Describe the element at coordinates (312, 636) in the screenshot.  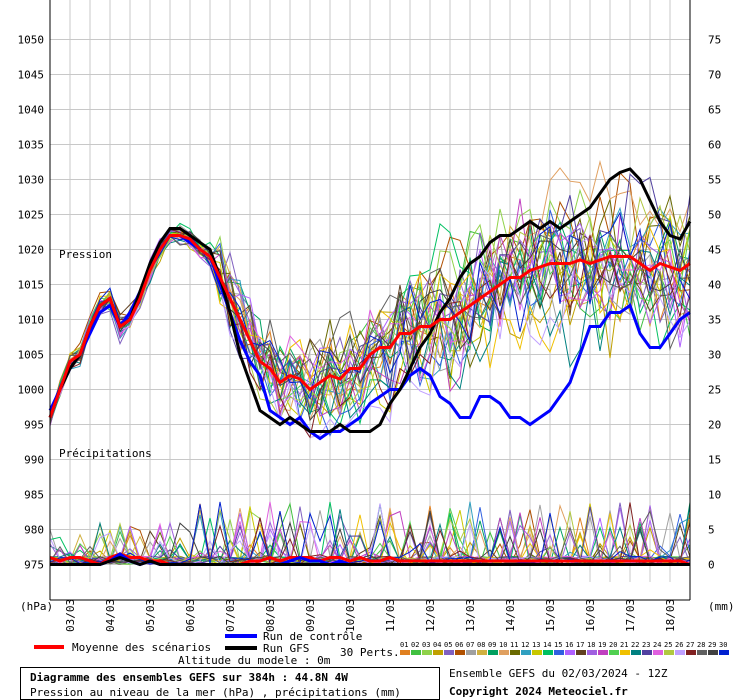
I see `legend-control-label: Run de contrôle` at that location.